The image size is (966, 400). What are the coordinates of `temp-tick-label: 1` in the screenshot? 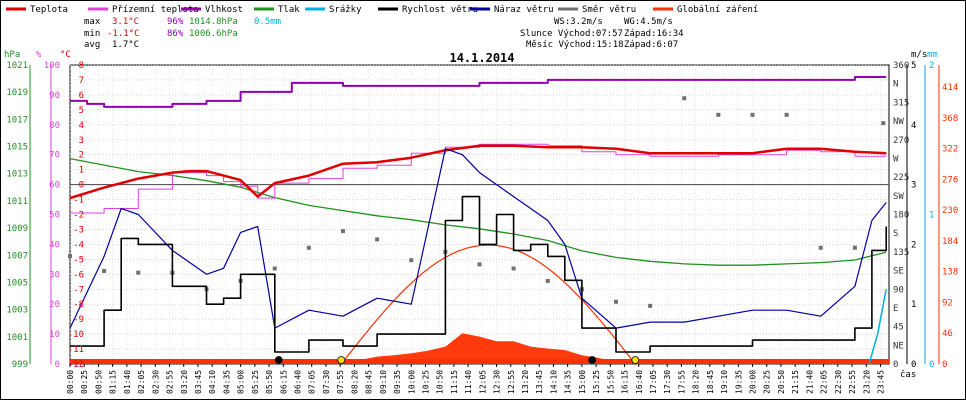 It's located at (81, 171).